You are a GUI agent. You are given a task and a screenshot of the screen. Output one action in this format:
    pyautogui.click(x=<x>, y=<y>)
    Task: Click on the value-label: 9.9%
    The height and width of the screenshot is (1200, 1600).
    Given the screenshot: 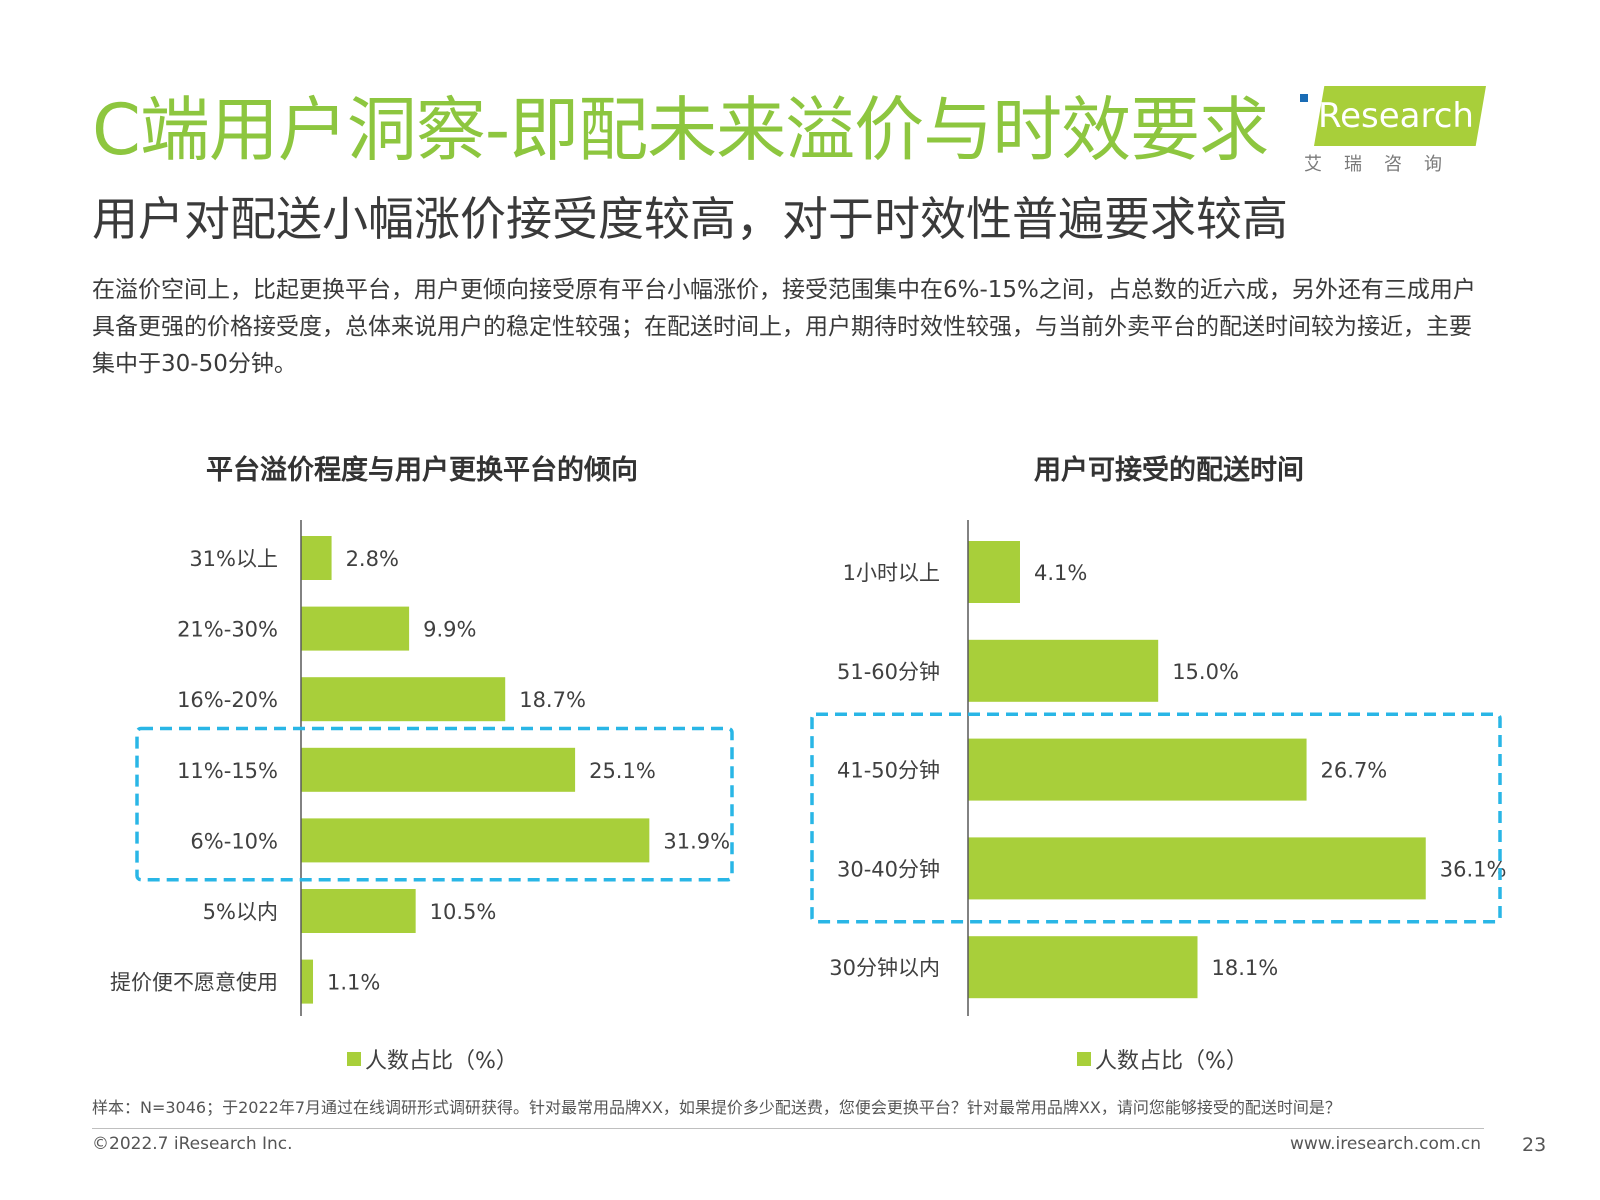 What is the action you would take?
    pyautogui.click(x=449, y=630)
    